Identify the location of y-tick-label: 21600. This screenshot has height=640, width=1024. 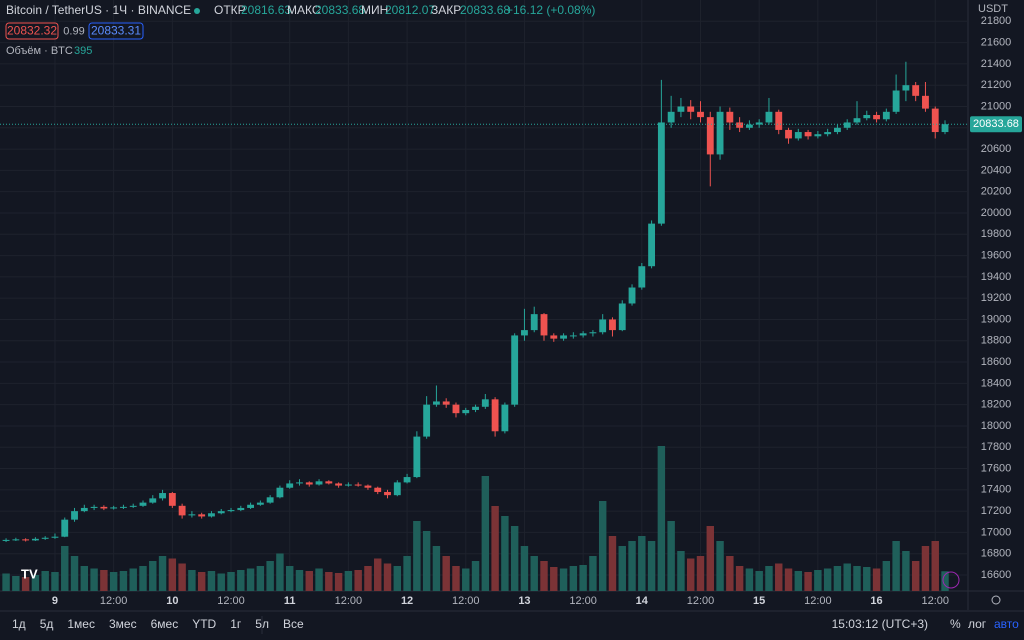
(996, 43).